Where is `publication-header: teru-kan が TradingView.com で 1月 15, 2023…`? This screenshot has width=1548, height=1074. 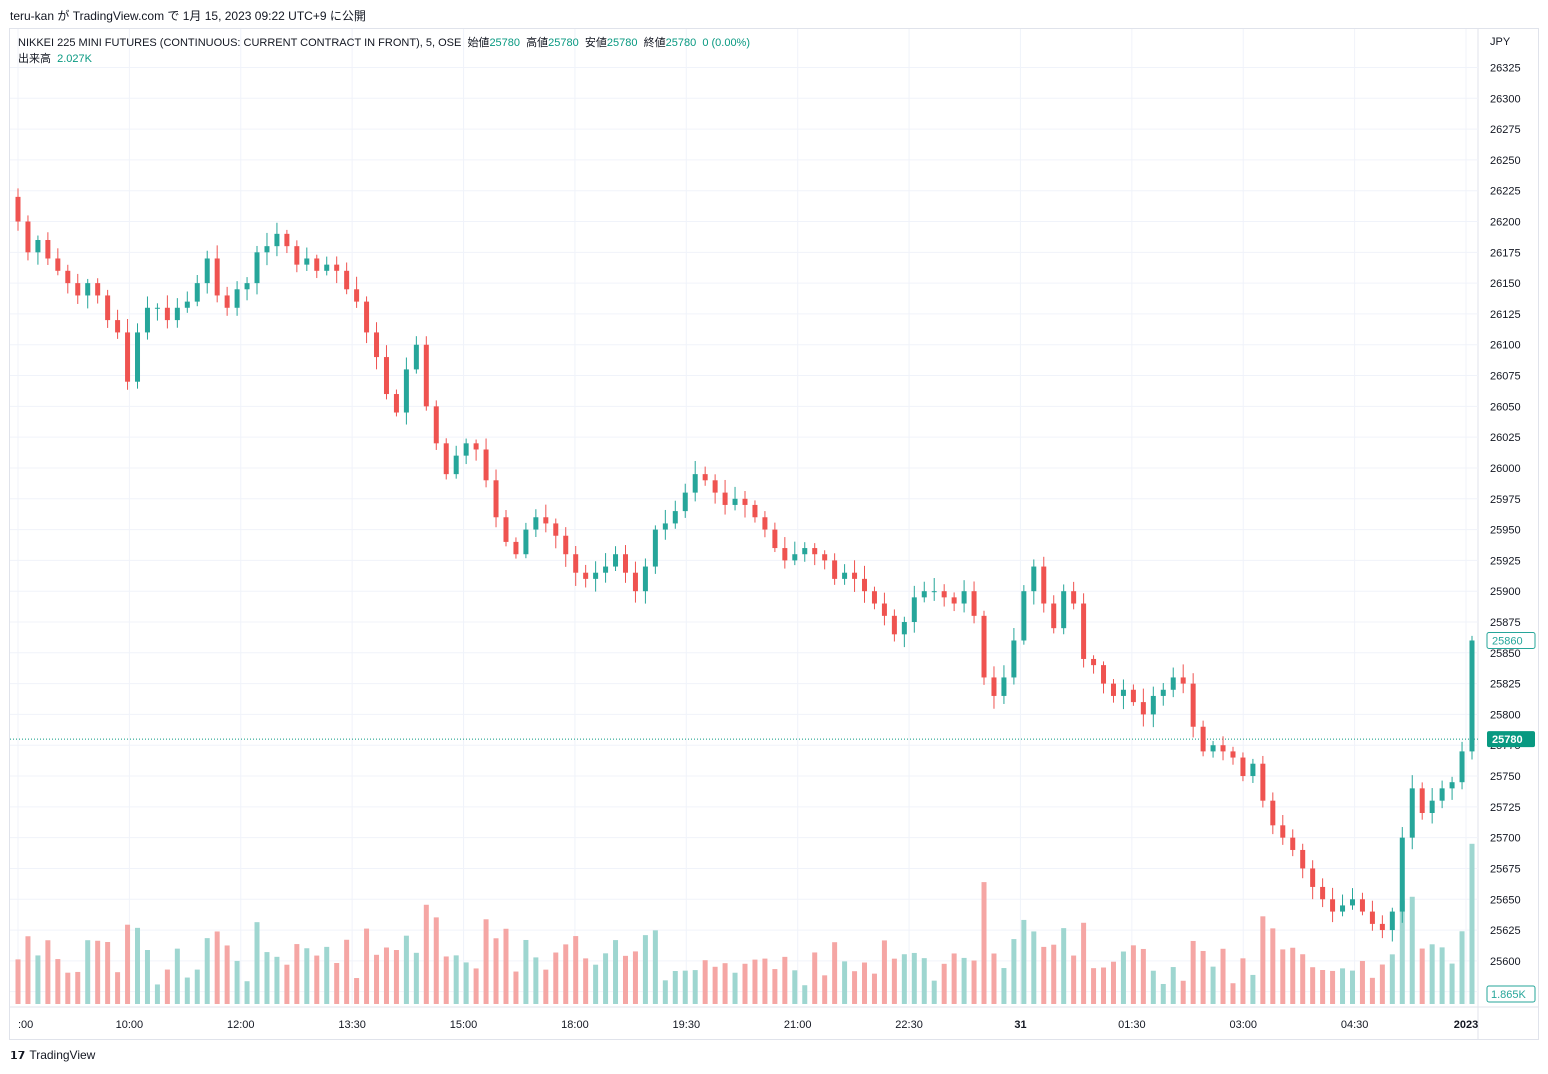
publication-header: teru-kan が TradingView.com で 1月 15, 2023… is located at coordinates (774, 14).